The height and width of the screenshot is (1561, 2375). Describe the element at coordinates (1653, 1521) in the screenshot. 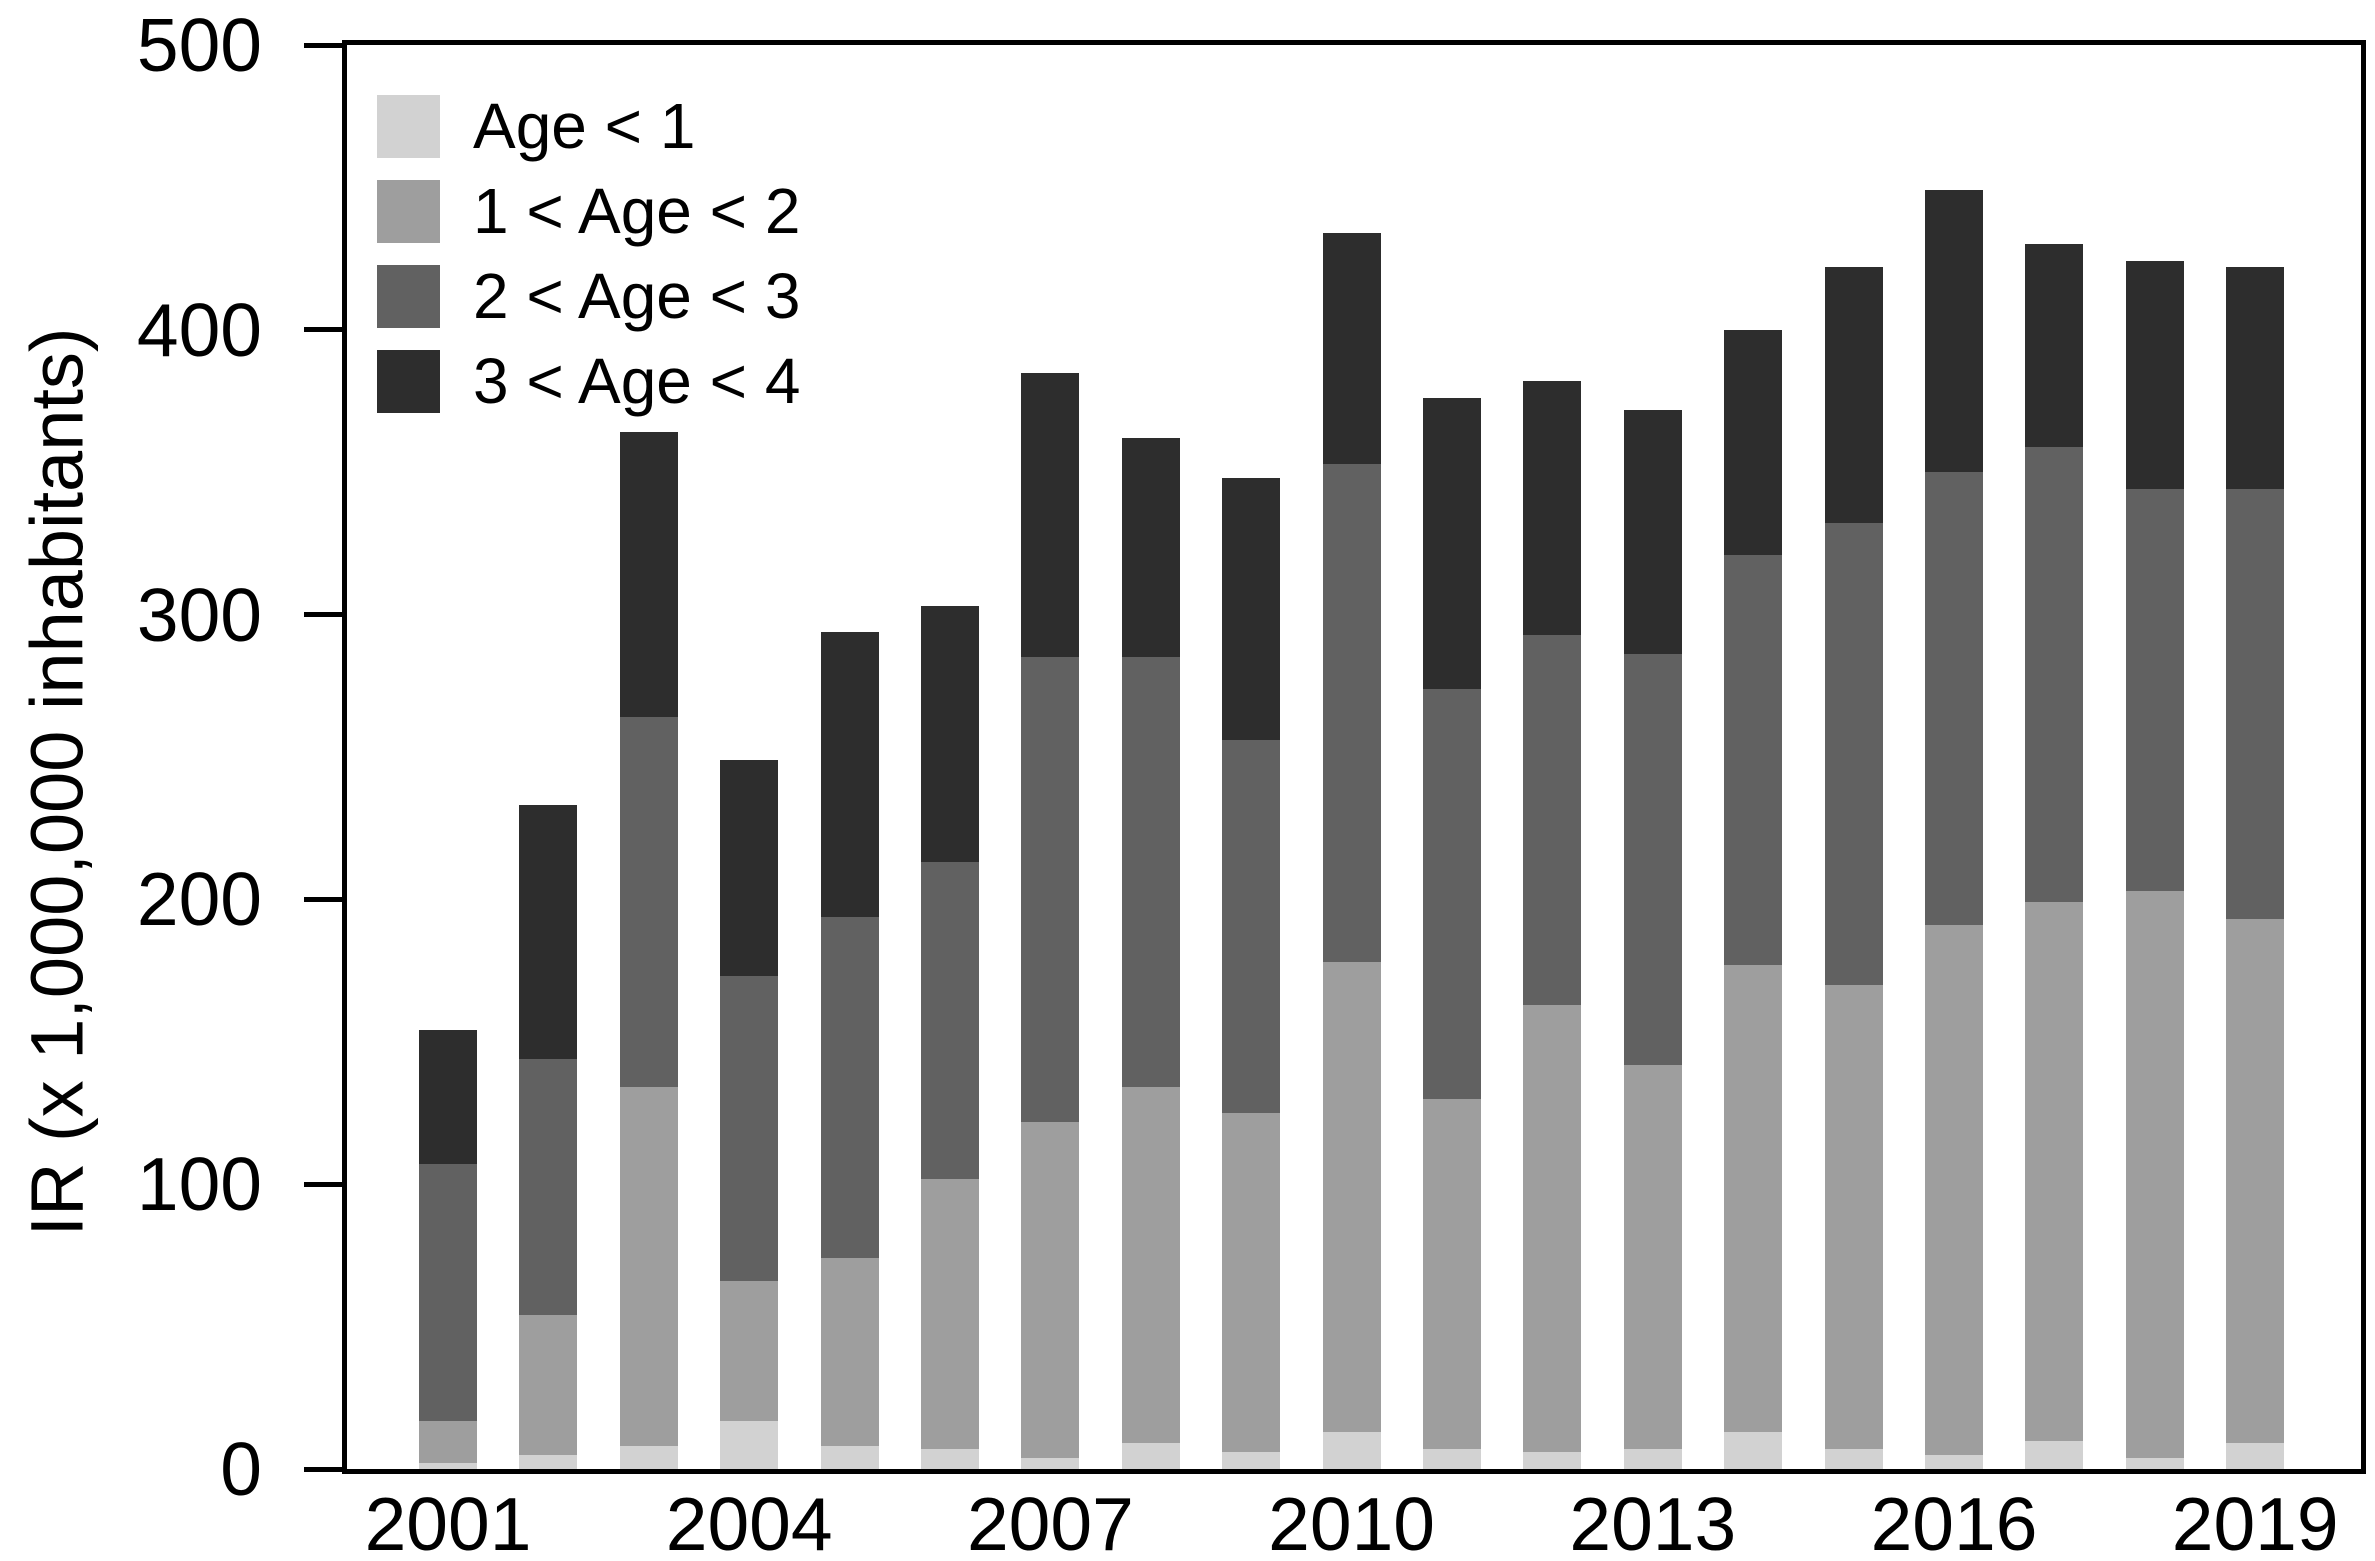

I see `x-axis-tick-label: 2013` at that location.